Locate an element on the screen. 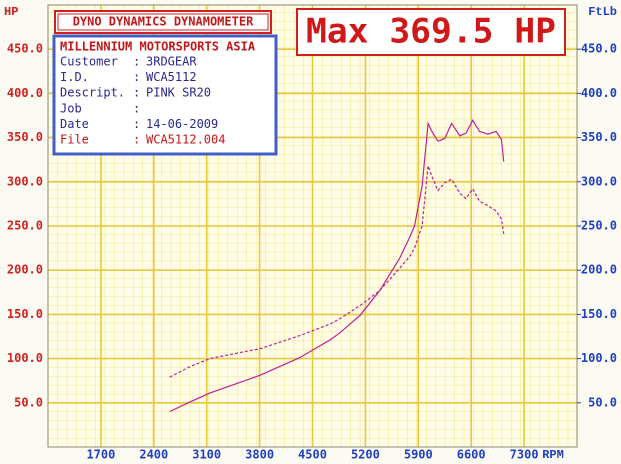 This screenshot has width=621, height=464. y2-axis-label: FtLb is located at coordinates (602, 12).